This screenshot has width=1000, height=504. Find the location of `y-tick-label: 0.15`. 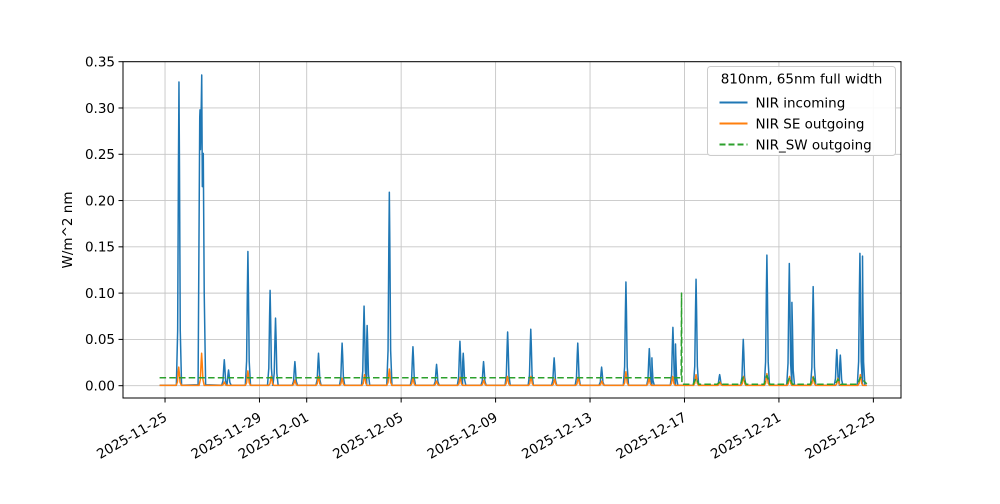

y-tick-label: 0.15 is located at coordinates (100, 248).